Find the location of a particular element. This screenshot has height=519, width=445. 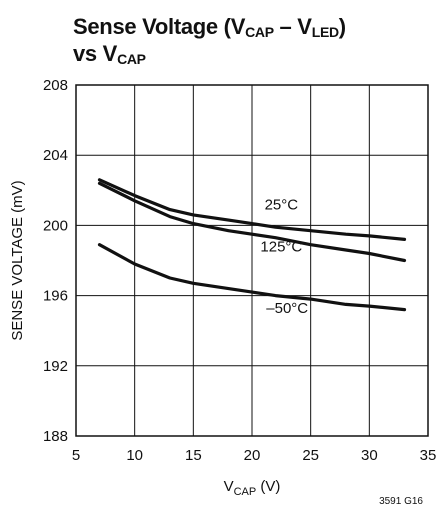

y-tick-label-5: 208 is located at coordinates (55, 85).